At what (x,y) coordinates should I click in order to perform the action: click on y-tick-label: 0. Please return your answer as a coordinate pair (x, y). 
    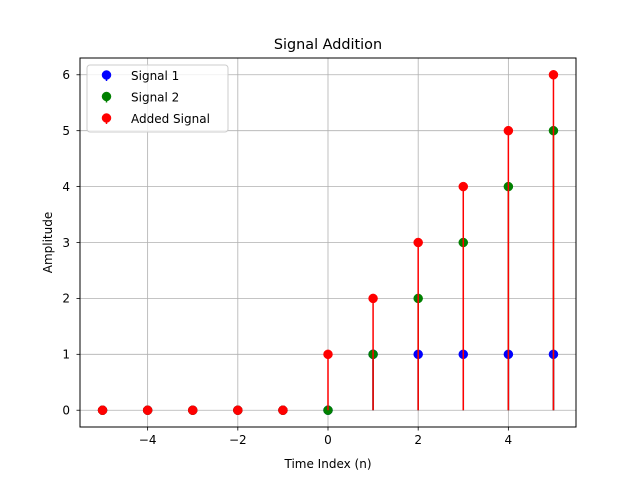
    Looking at the image, I should click on (66, 411).